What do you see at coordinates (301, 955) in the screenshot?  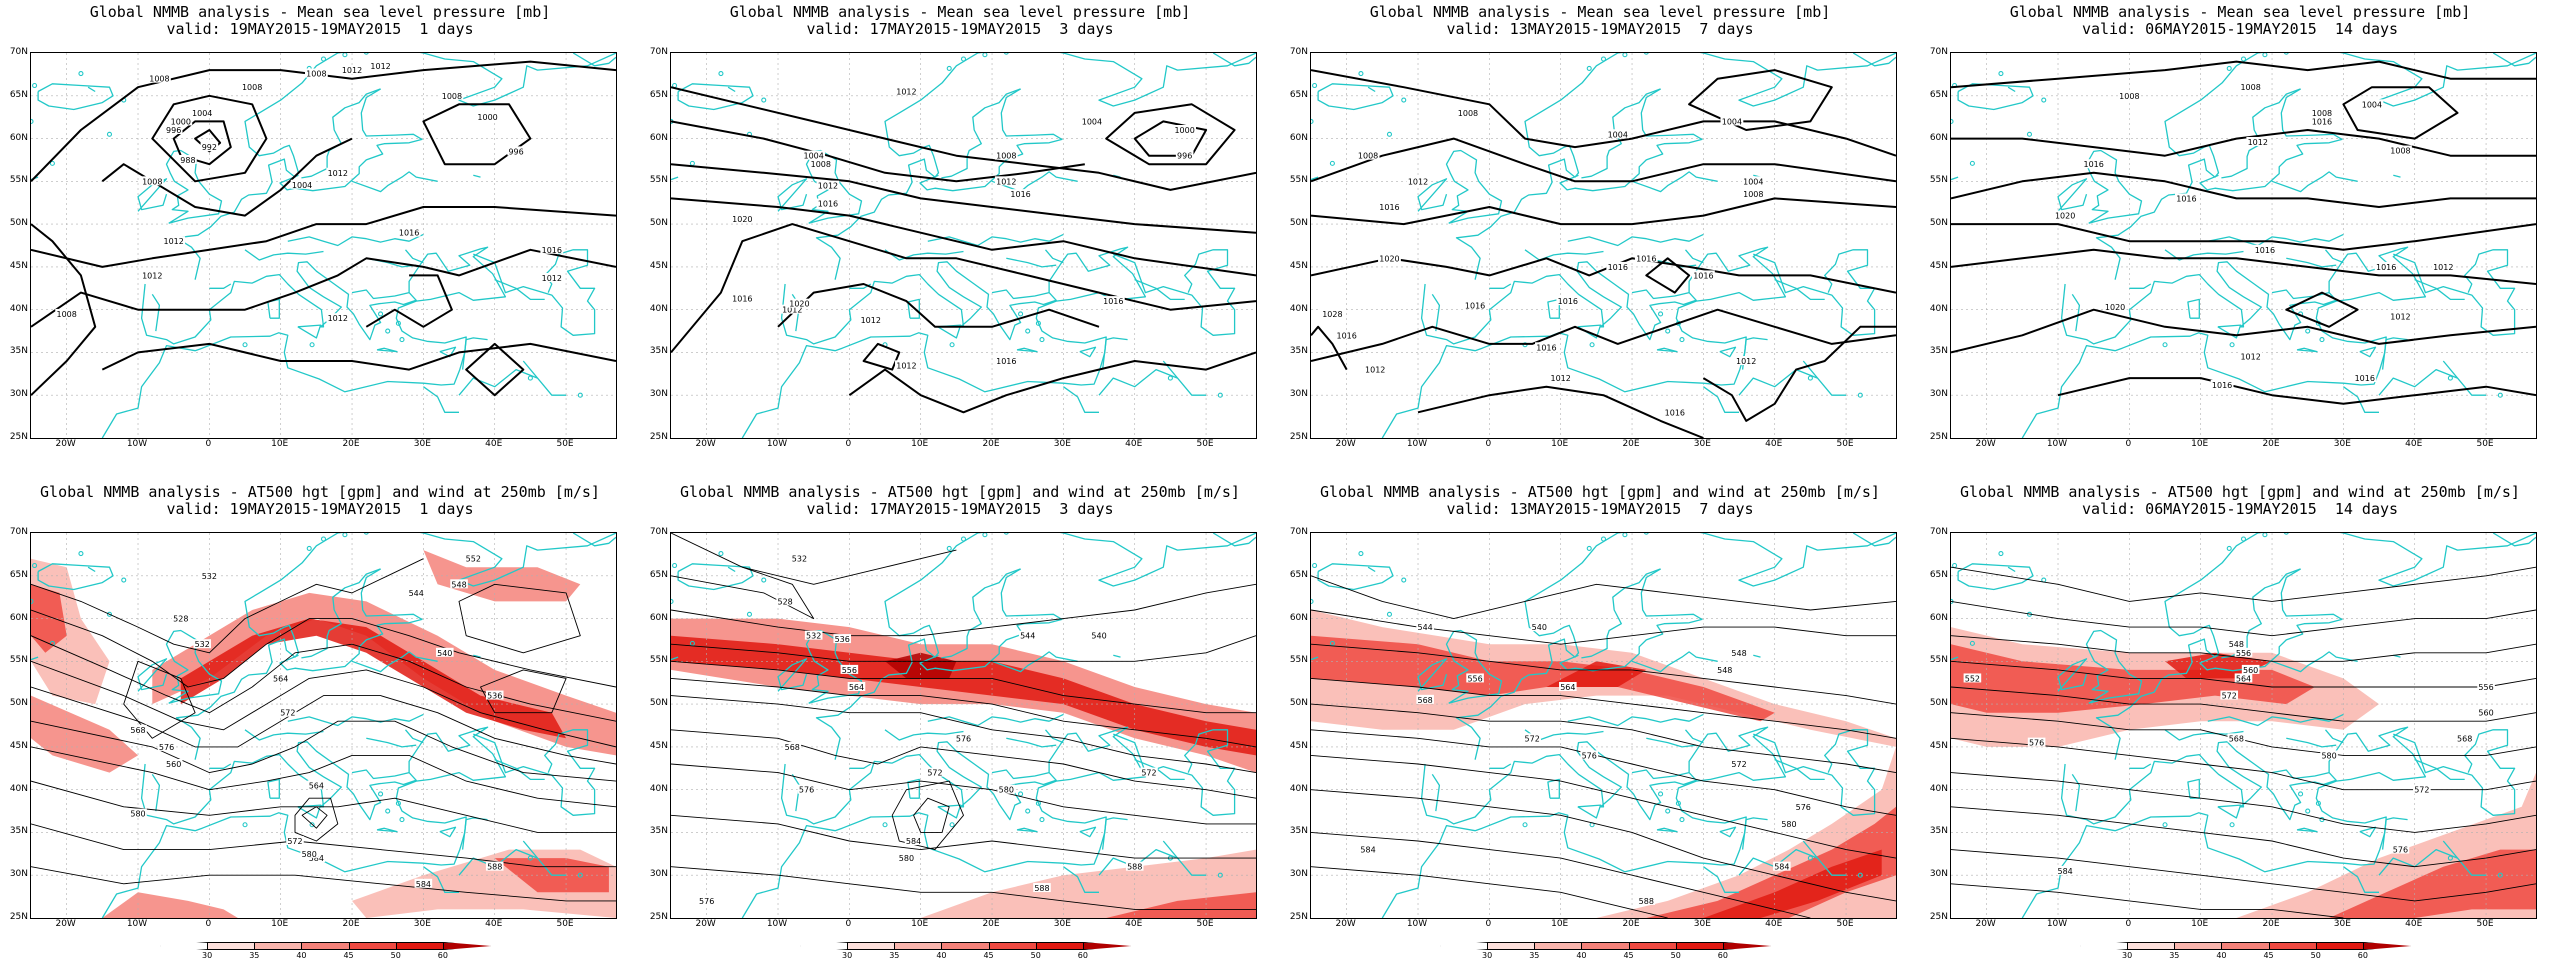 I see `colorbar-tick-label: 40` at bounding box center [301, 955].